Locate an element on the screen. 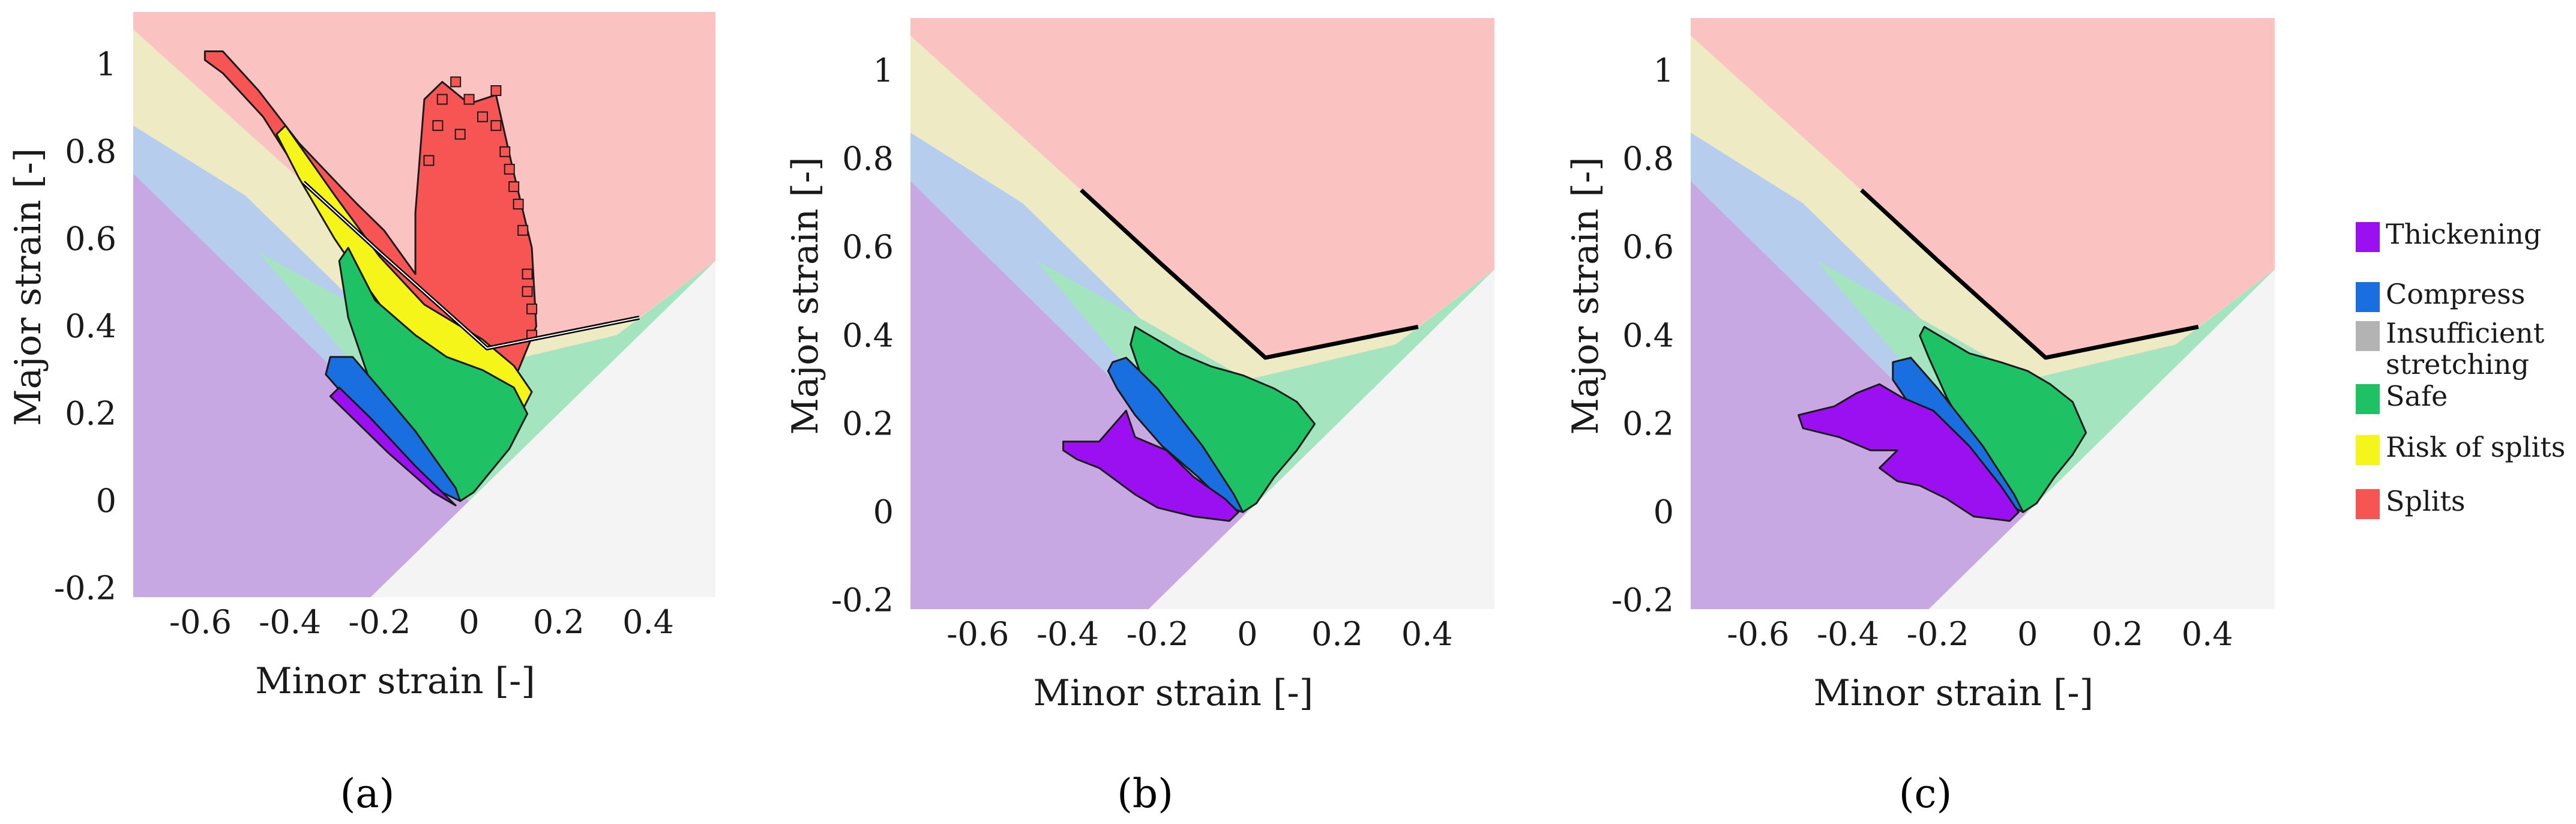 The height and width of the screenshot is (824, 2576). legend-label: Splits is located at coordinates (2425, 501).